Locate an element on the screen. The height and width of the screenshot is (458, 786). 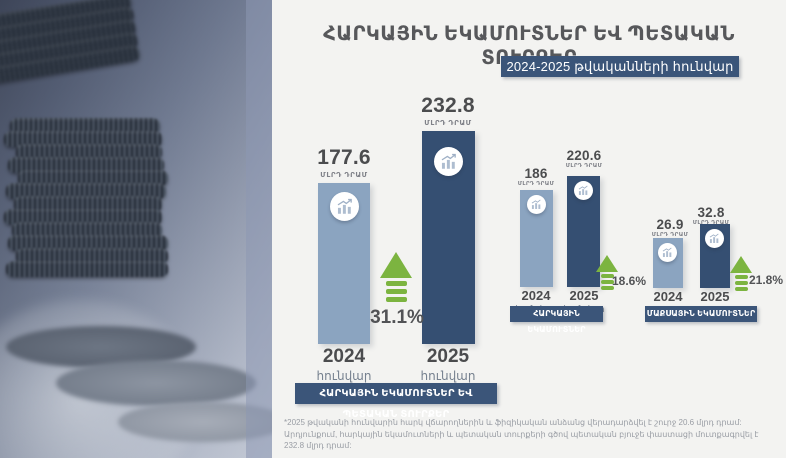
main-2024-value-block: 177.6 ՄԼՐԴ ԴՐԱՄ is located at coordinates (344, 162).